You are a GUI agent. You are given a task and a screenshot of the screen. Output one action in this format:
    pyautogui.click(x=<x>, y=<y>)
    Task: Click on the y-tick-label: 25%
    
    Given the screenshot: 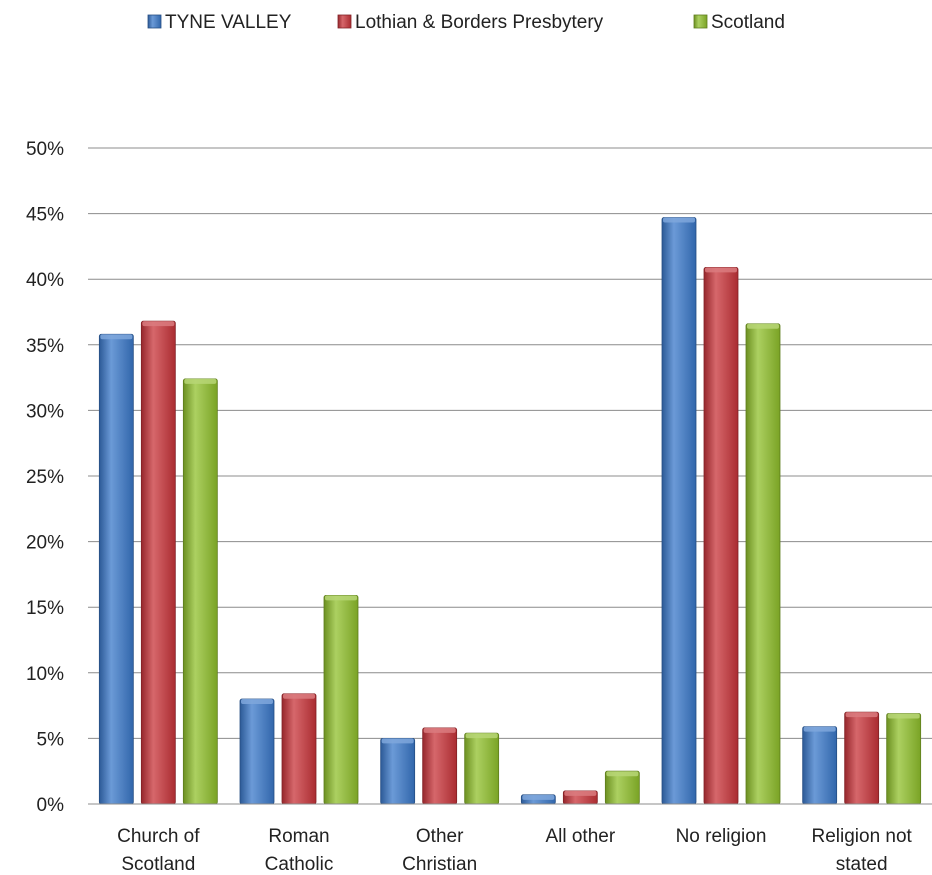 What is the action you would take?
    pyautogui.click(x=45, y=477)
    